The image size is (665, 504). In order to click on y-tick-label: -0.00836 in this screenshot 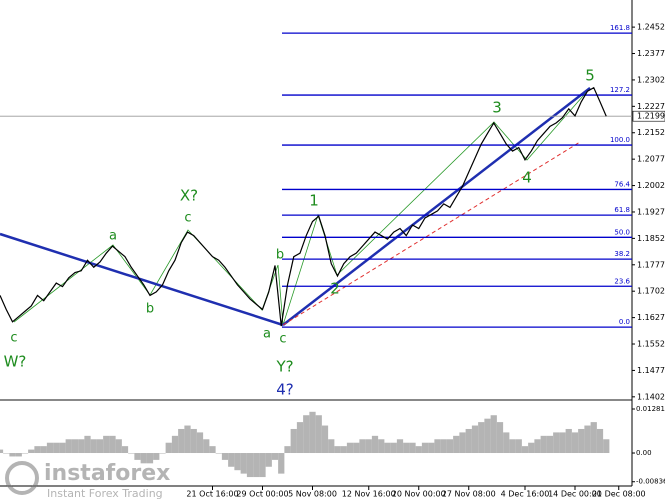, I will do `click(650, 482)`.